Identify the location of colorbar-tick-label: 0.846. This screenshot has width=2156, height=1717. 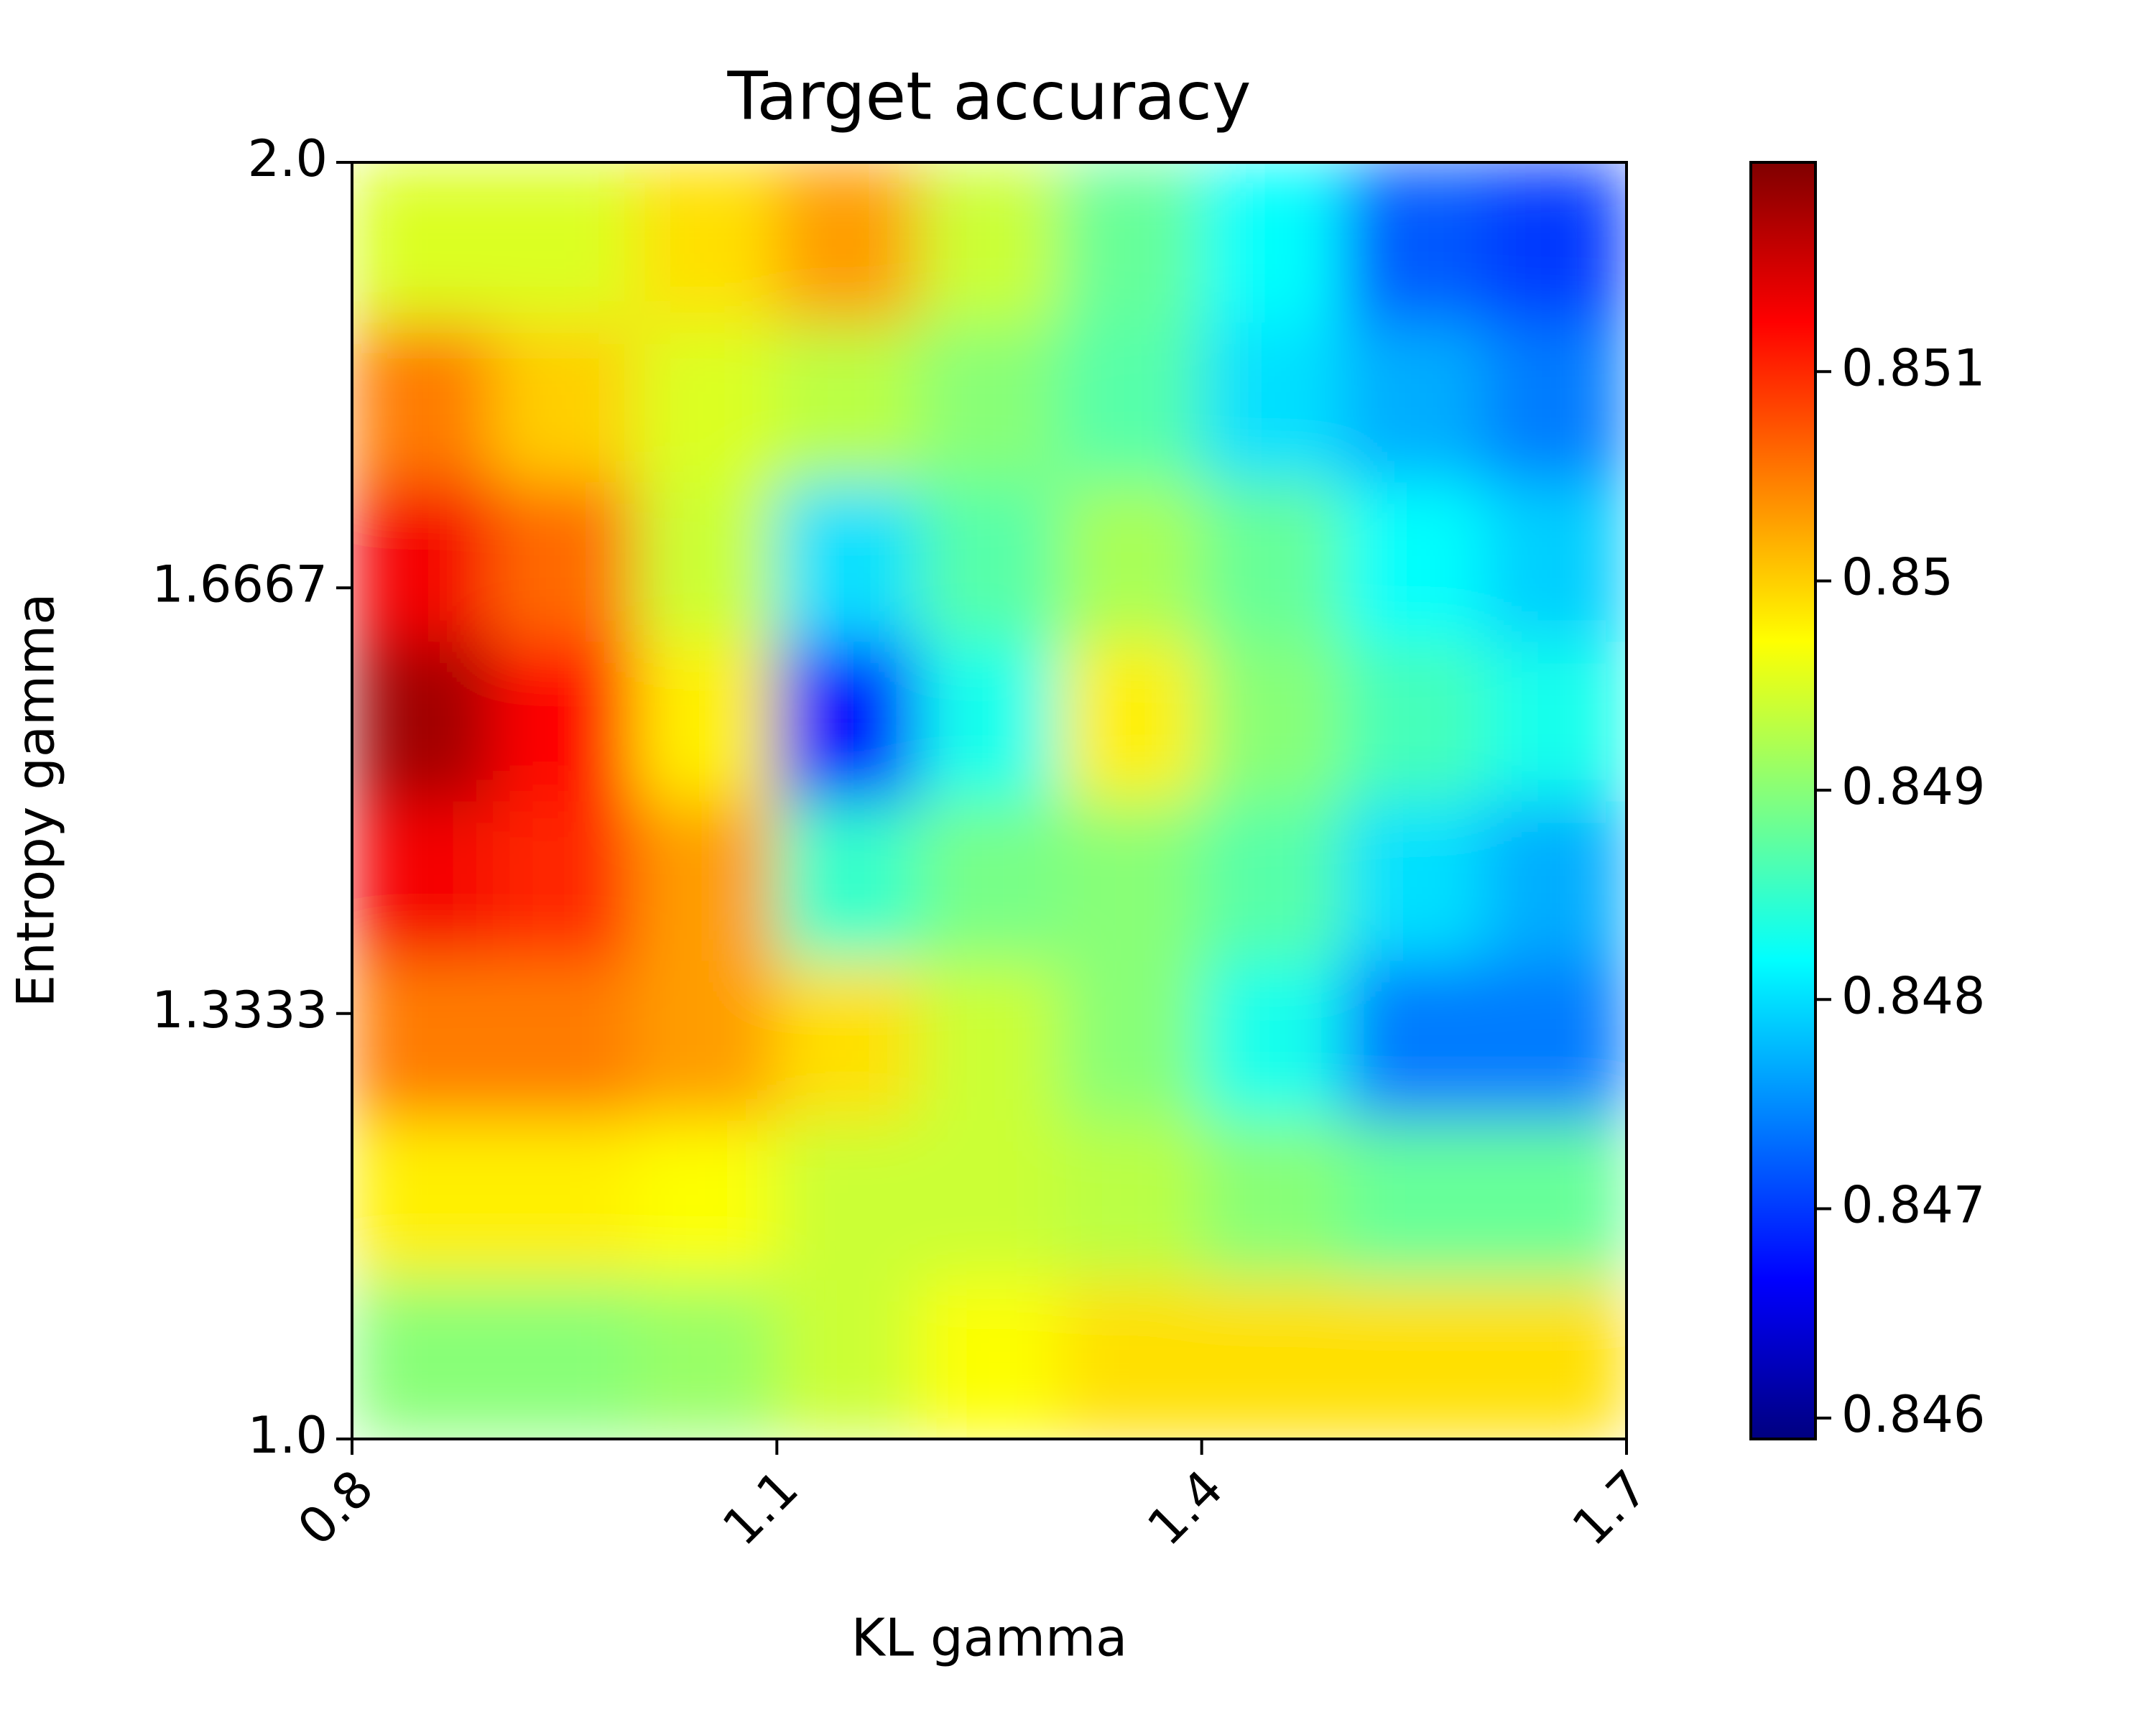
(1913, 1415).